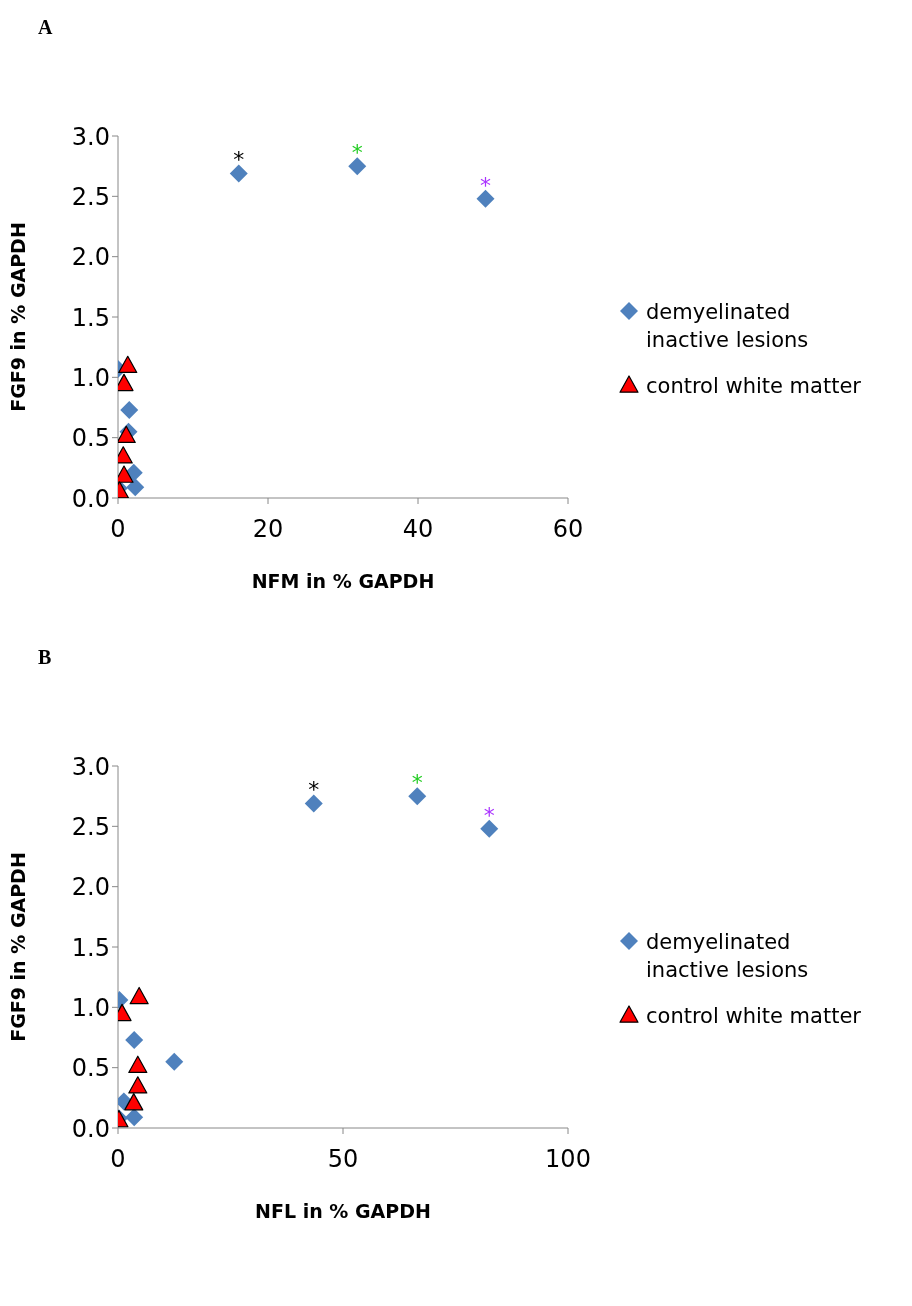  What do you see at coordinates (343, 581) in the screenshot?
I see `x-axis-title: NFM in % GAPDH` at bounding box center [343, 581].